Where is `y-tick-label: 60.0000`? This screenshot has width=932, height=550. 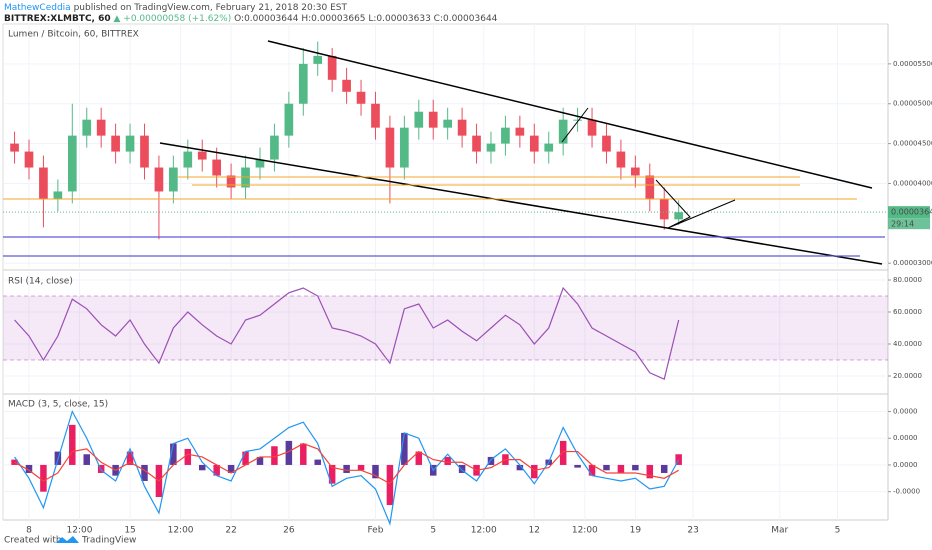 y-tick-label: 60.0000 is located at coordinates (907, 312).